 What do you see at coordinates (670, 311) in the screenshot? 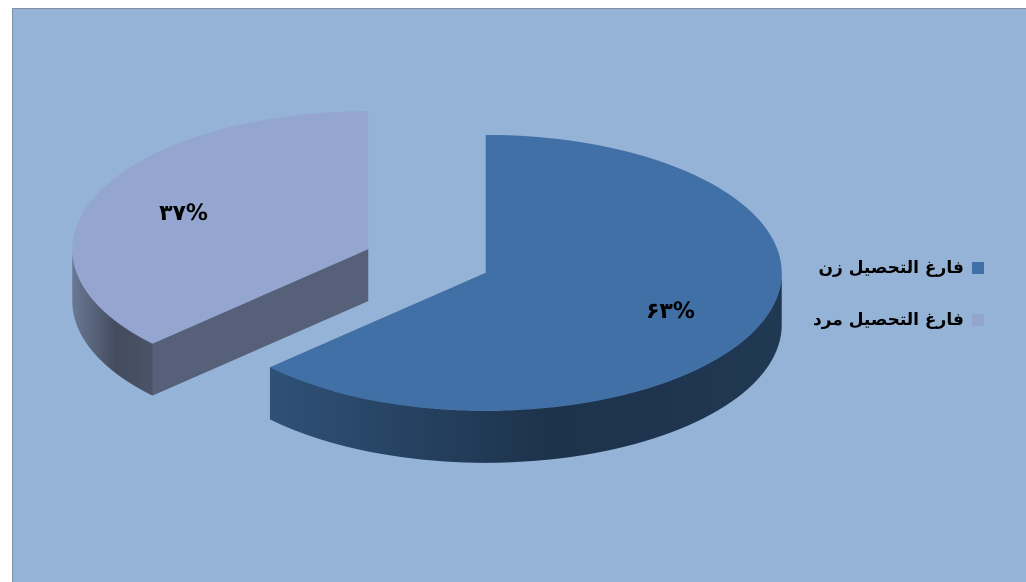
I see `data-label-0: ۶۳%` at bounding box center [670, 311].